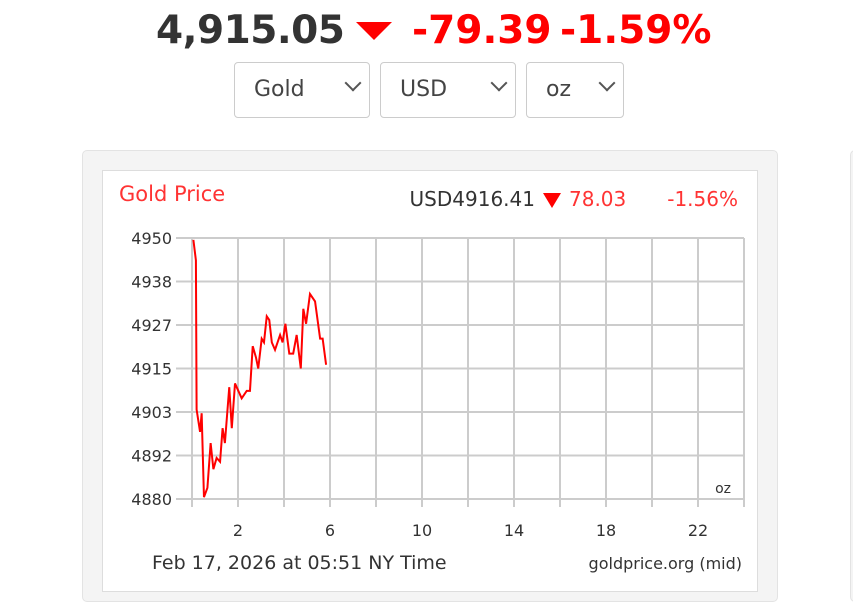 This screenshot has height=602, width=853. I want to click on metal-select: Gold, so click(302, 90).